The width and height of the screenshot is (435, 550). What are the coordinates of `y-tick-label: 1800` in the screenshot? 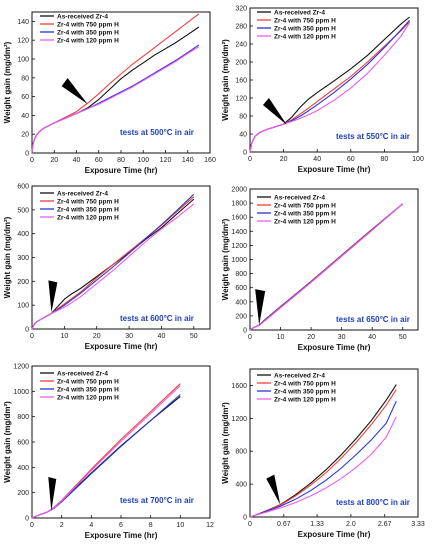 It's located at (239, 204).